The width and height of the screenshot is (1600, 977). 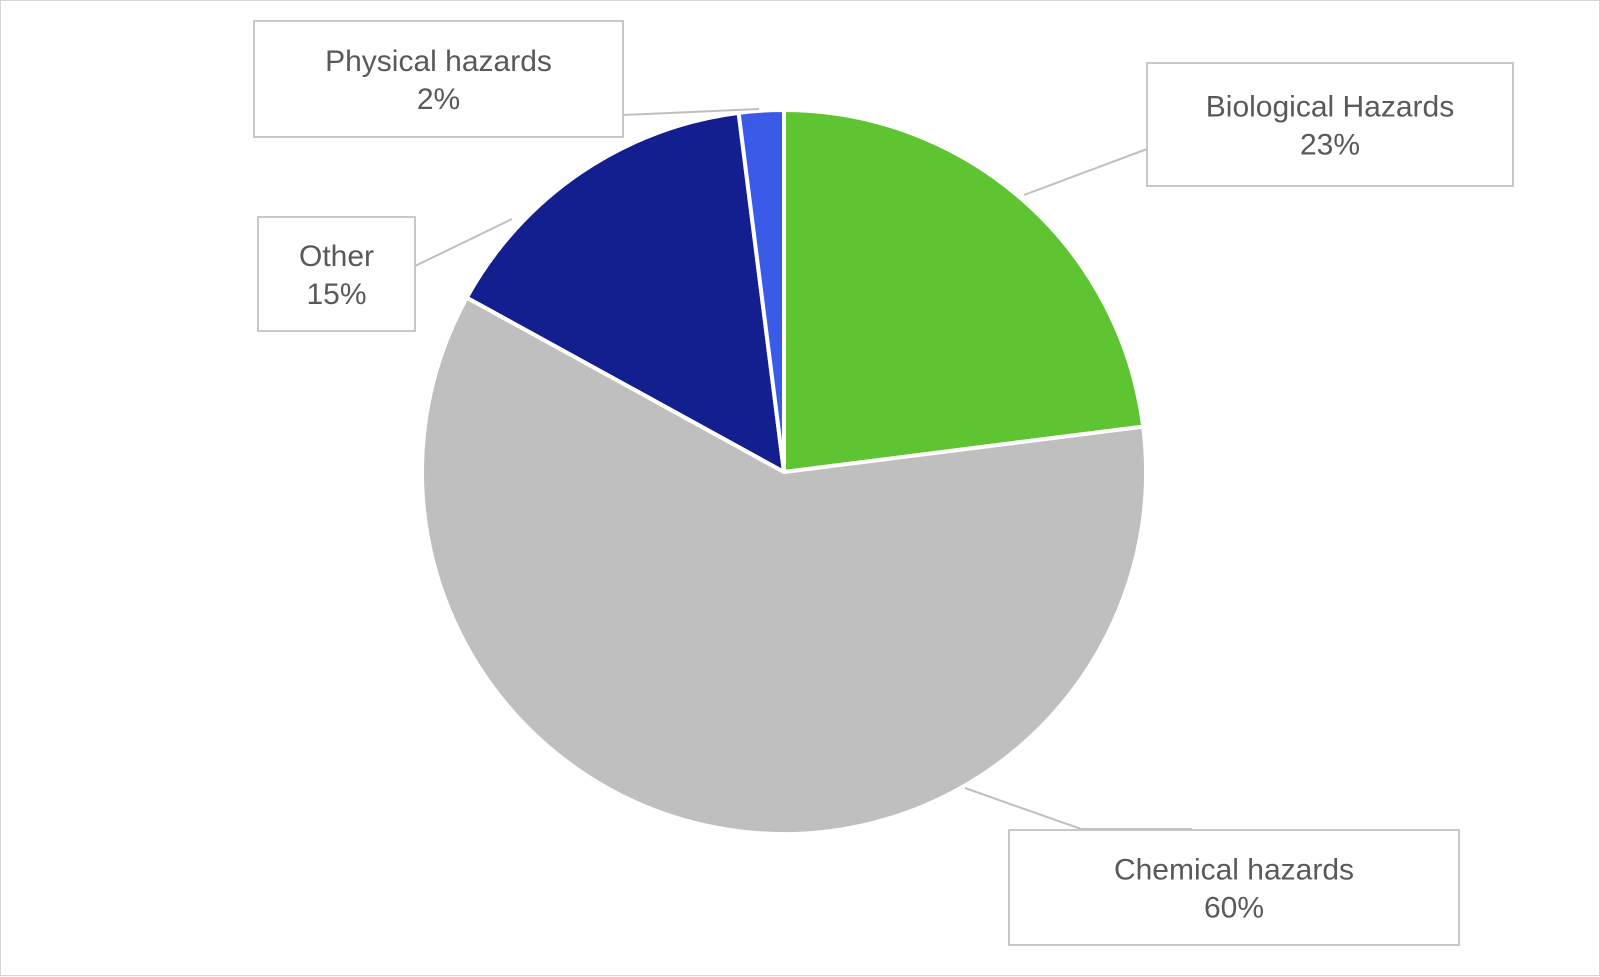 I want to click on slice-label: Other, so click(x=336, y=256).